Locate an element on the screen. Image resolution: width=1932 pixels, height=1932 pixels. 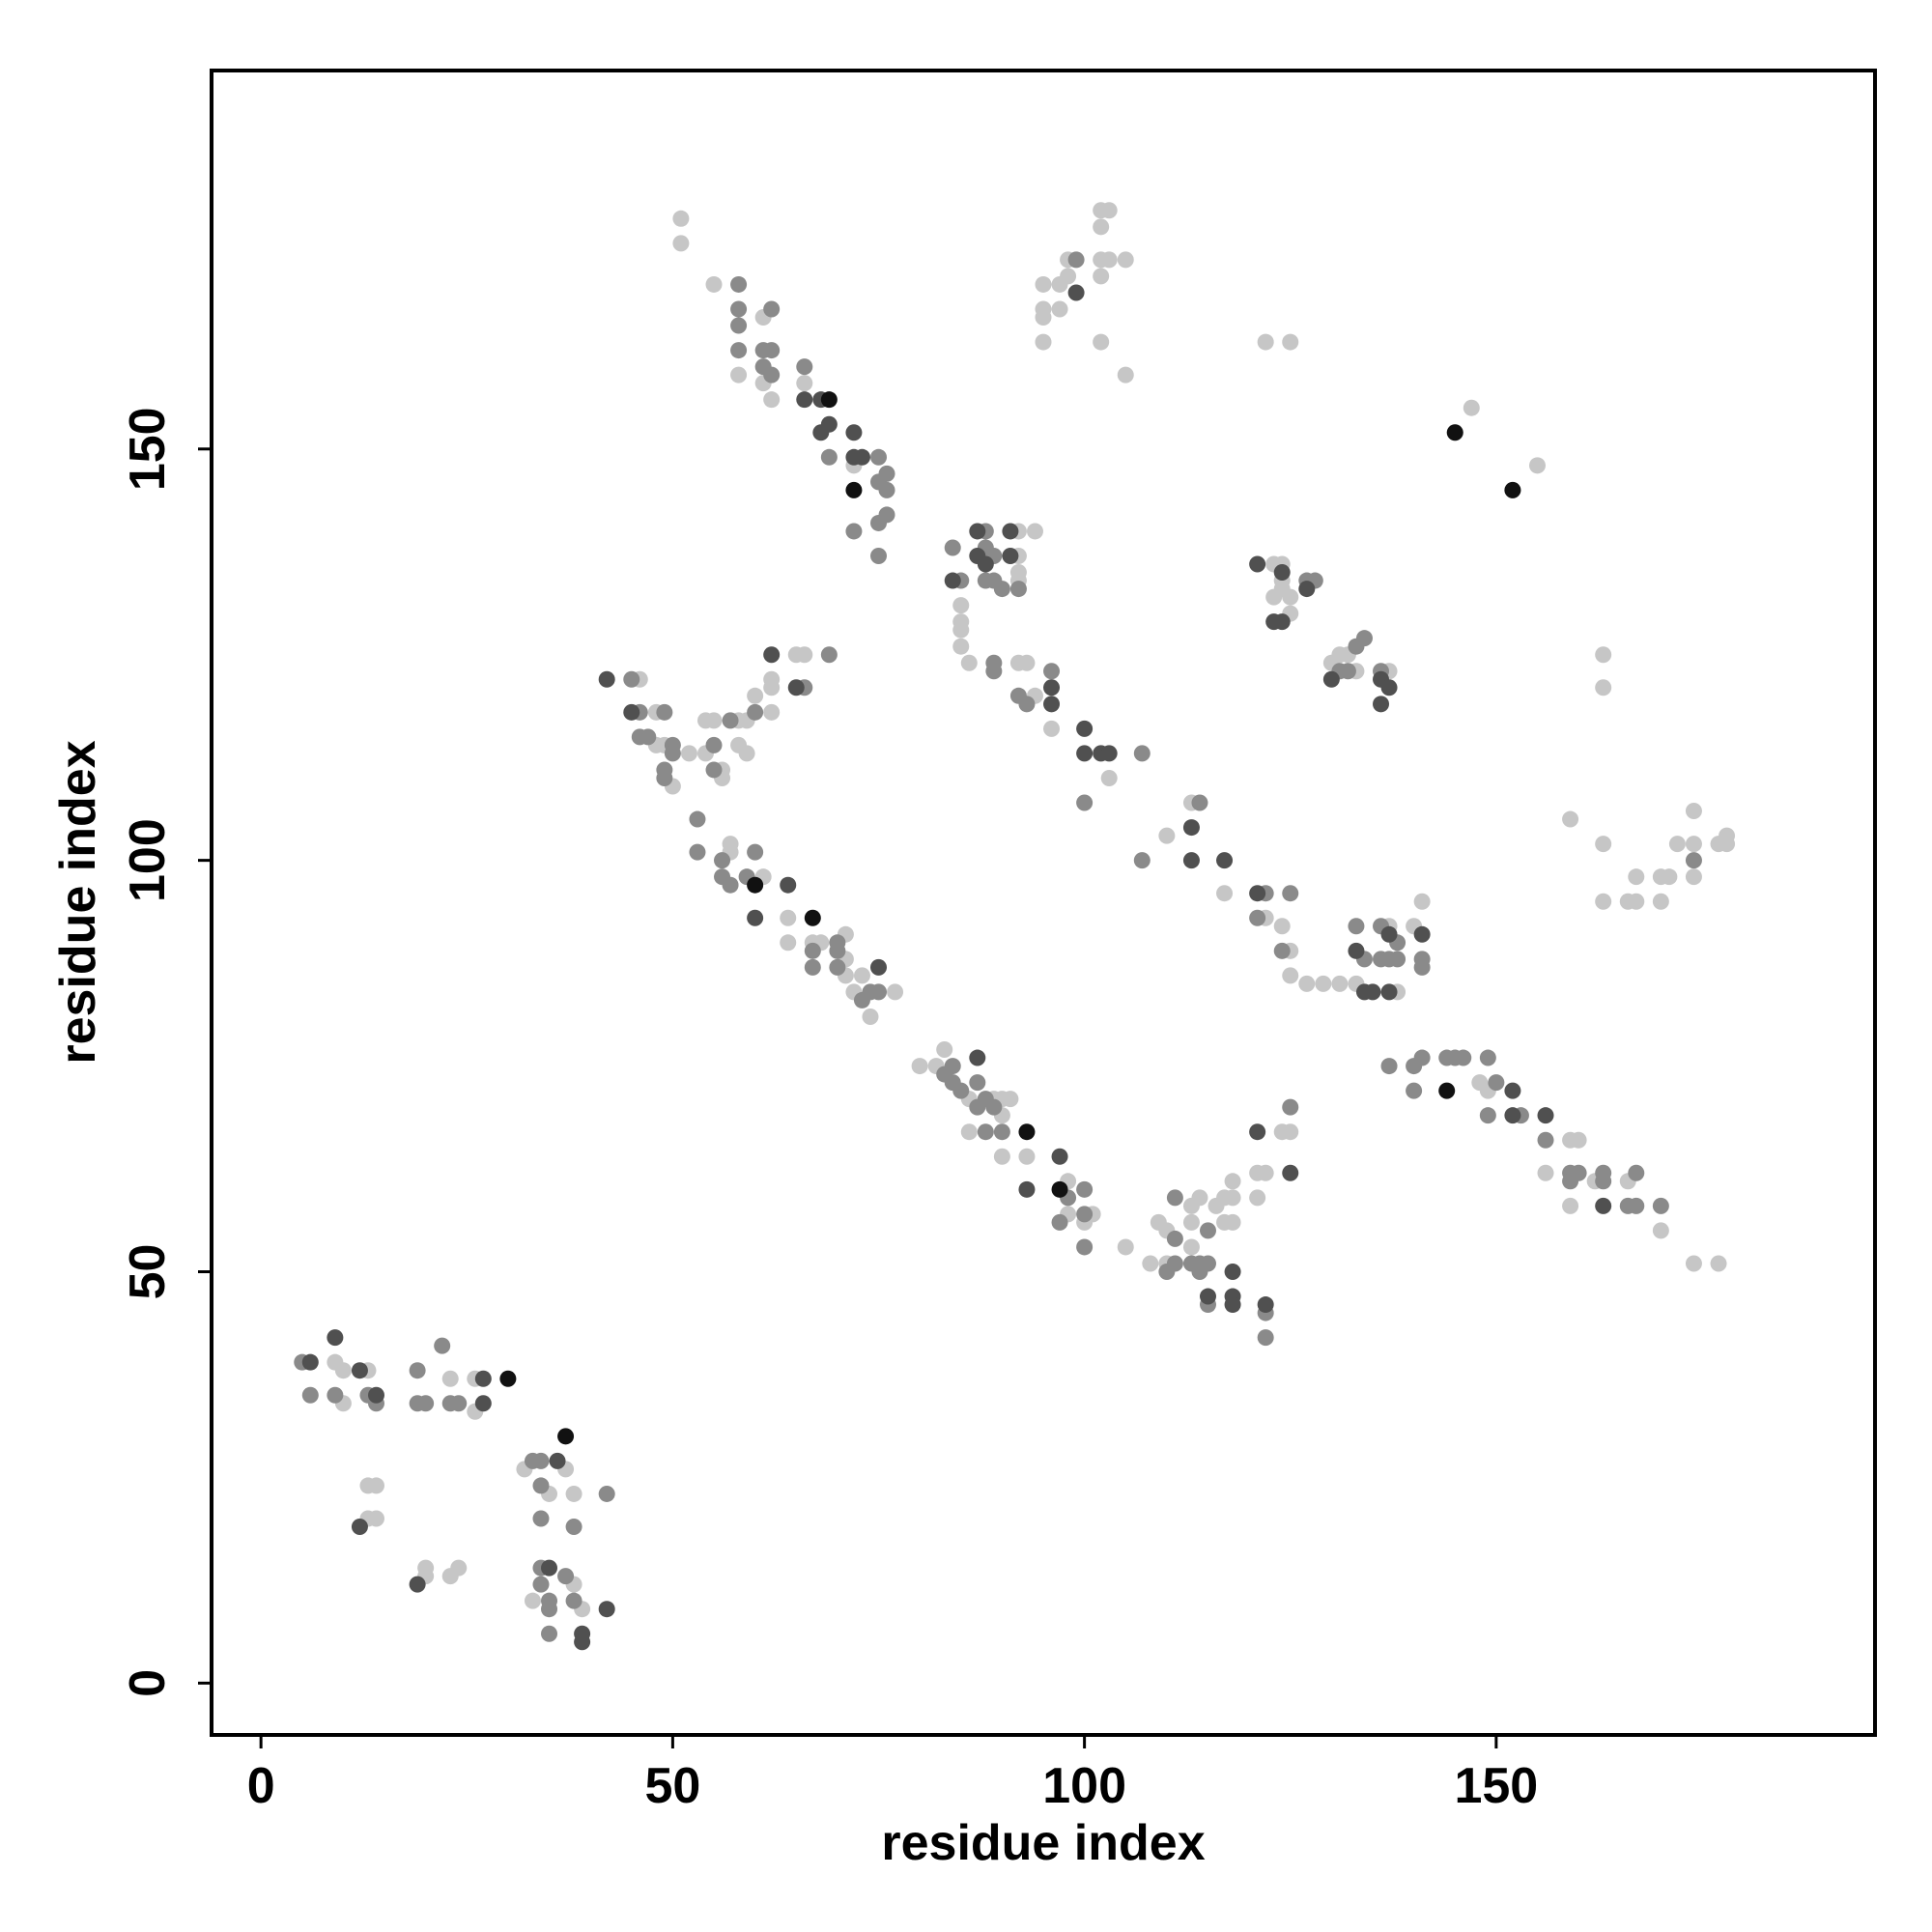
x-axis-title: residue index is located at coordinates (1043, 1843).